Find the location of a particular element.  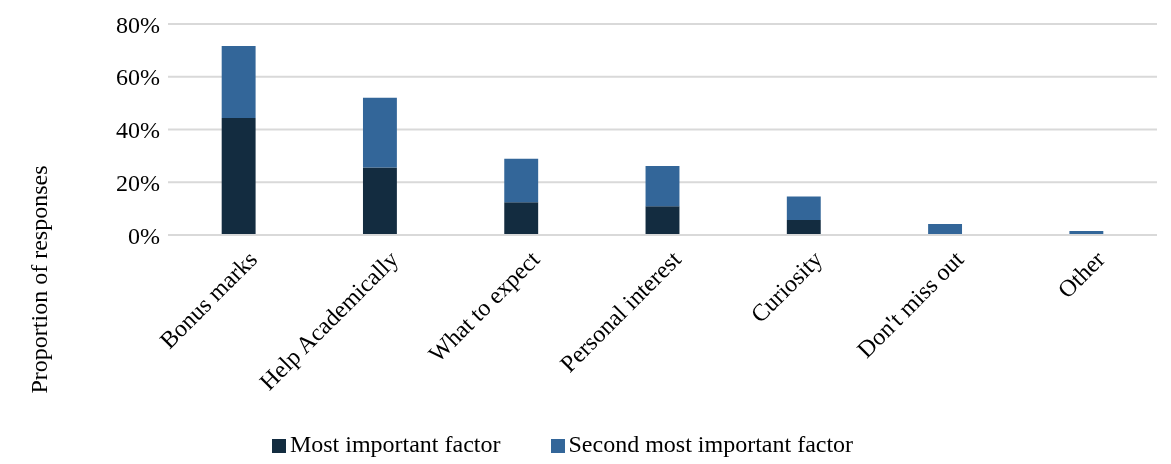

legend-label: Second most important factor is located at coordinates (711, 444).